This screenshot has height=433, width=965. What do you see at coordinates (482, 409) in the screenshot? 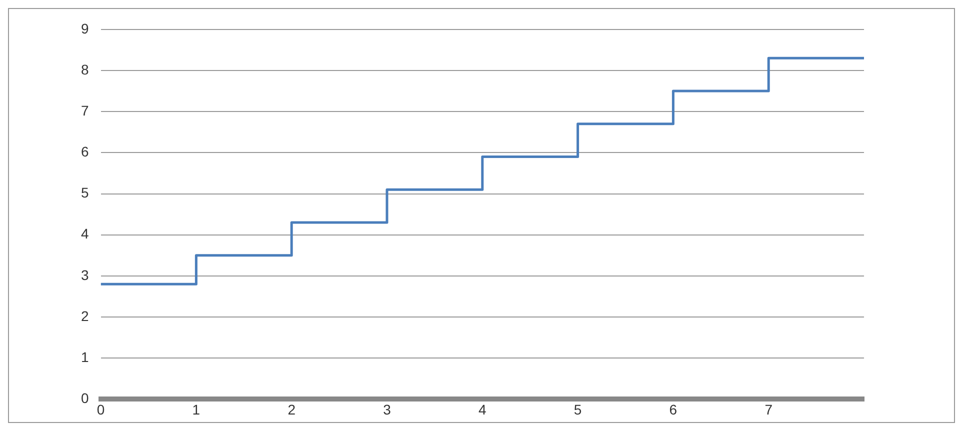
I see `x-tick-label: 4` at bounding box center [482, 409].